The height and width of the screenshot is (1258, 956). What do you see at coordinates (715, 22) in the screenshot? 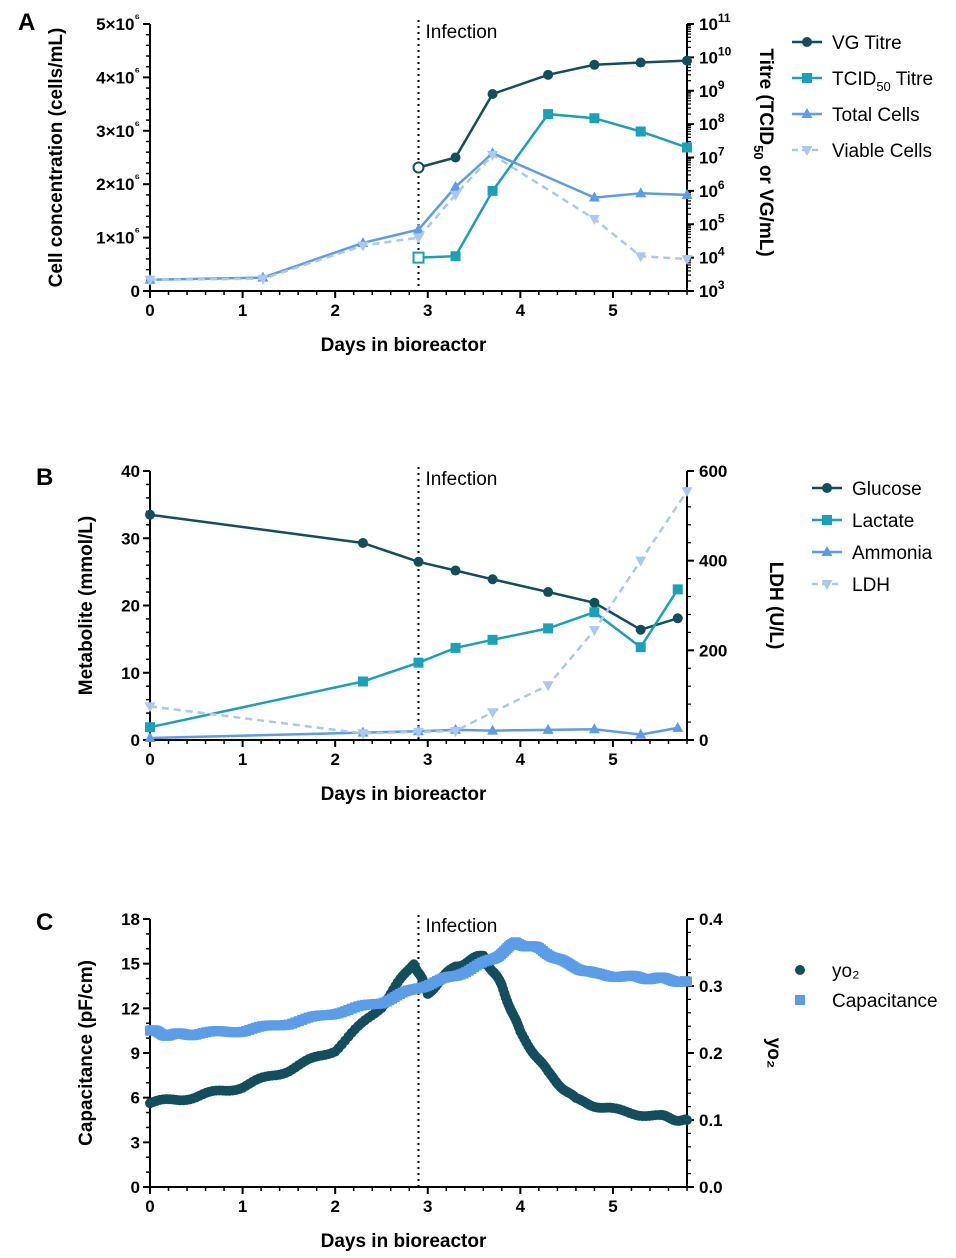
I see `y2-tick-label: 10¹¹` at bounding box center [715, 22].